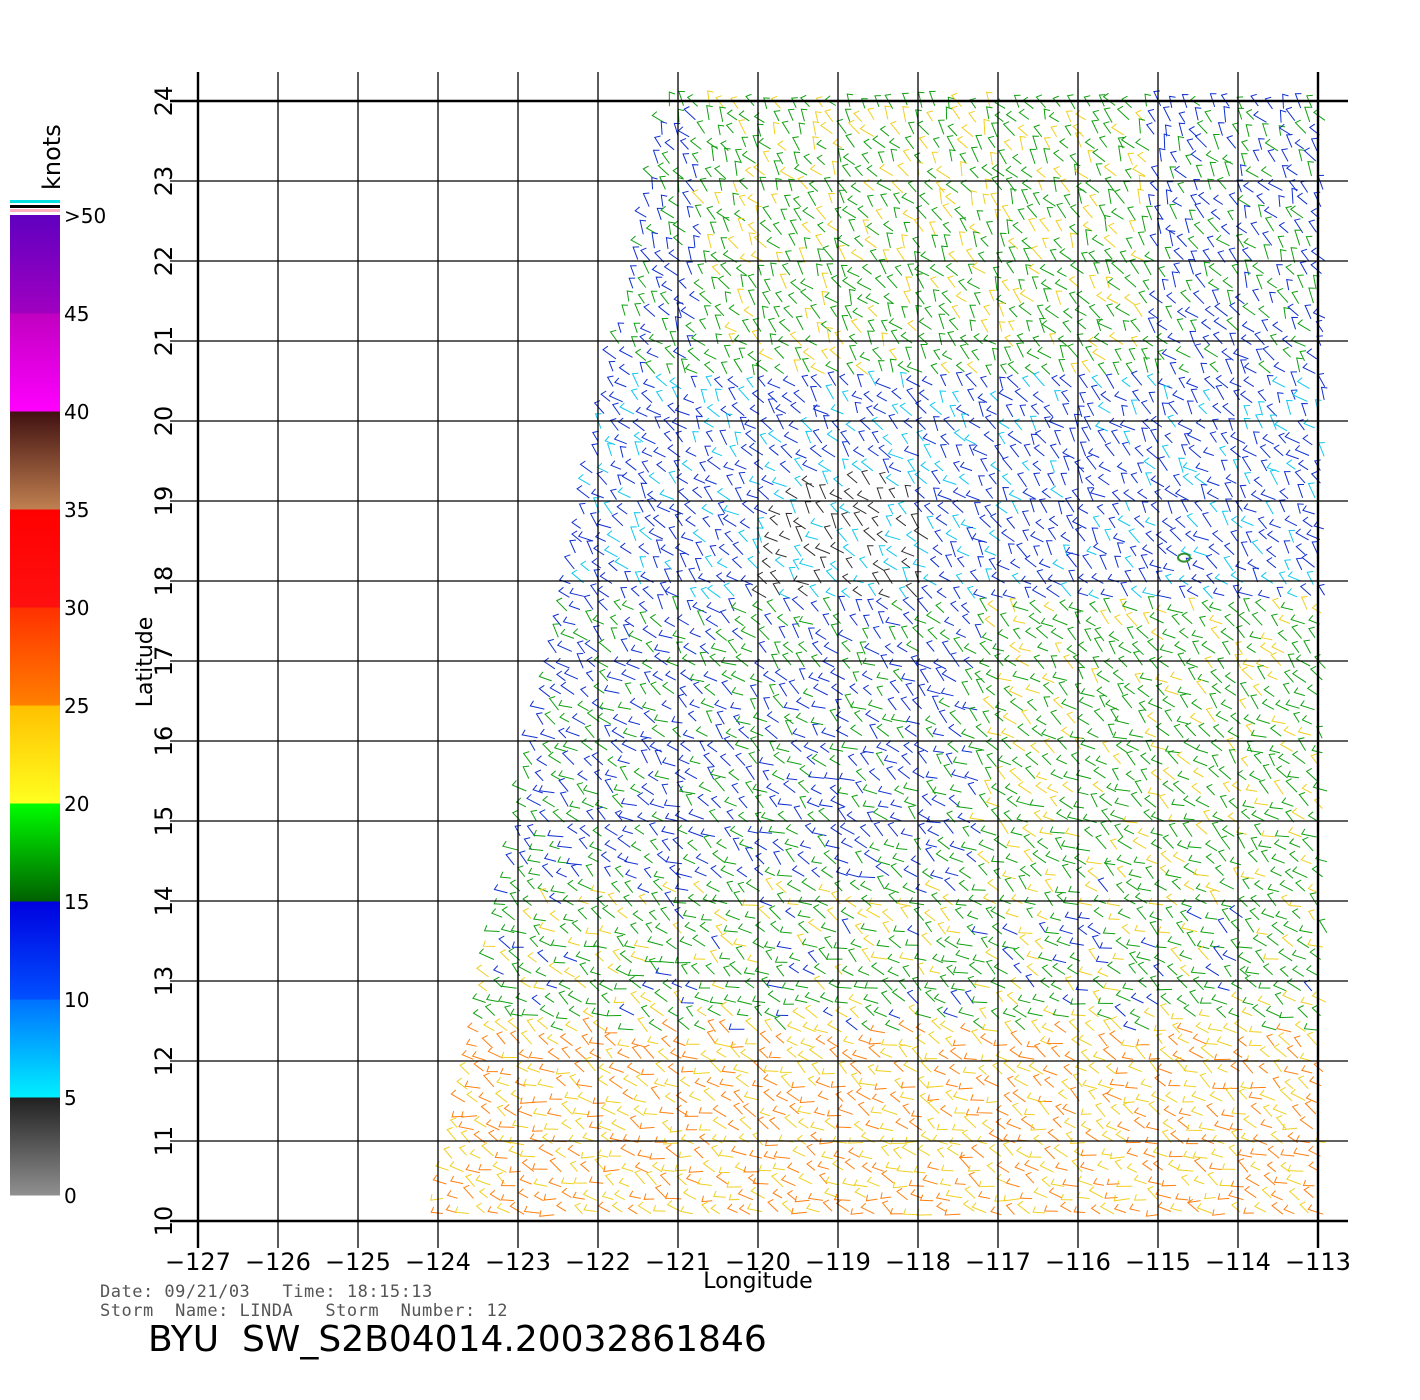 The height and width of the screenshot is (1400, 1420). I want to click on longitude-tick-label: −124, so click(438, 1262).